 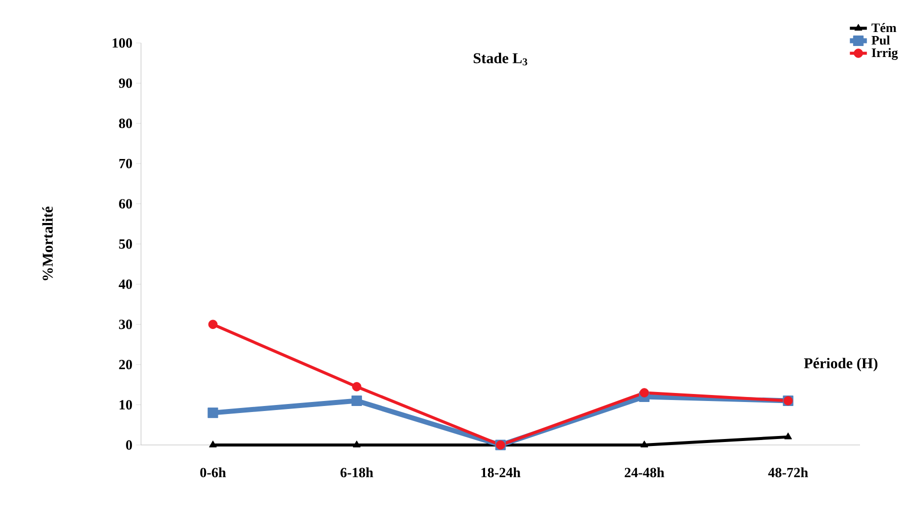 I want to click on legend-label: Tém, so click(x=884, y=27).